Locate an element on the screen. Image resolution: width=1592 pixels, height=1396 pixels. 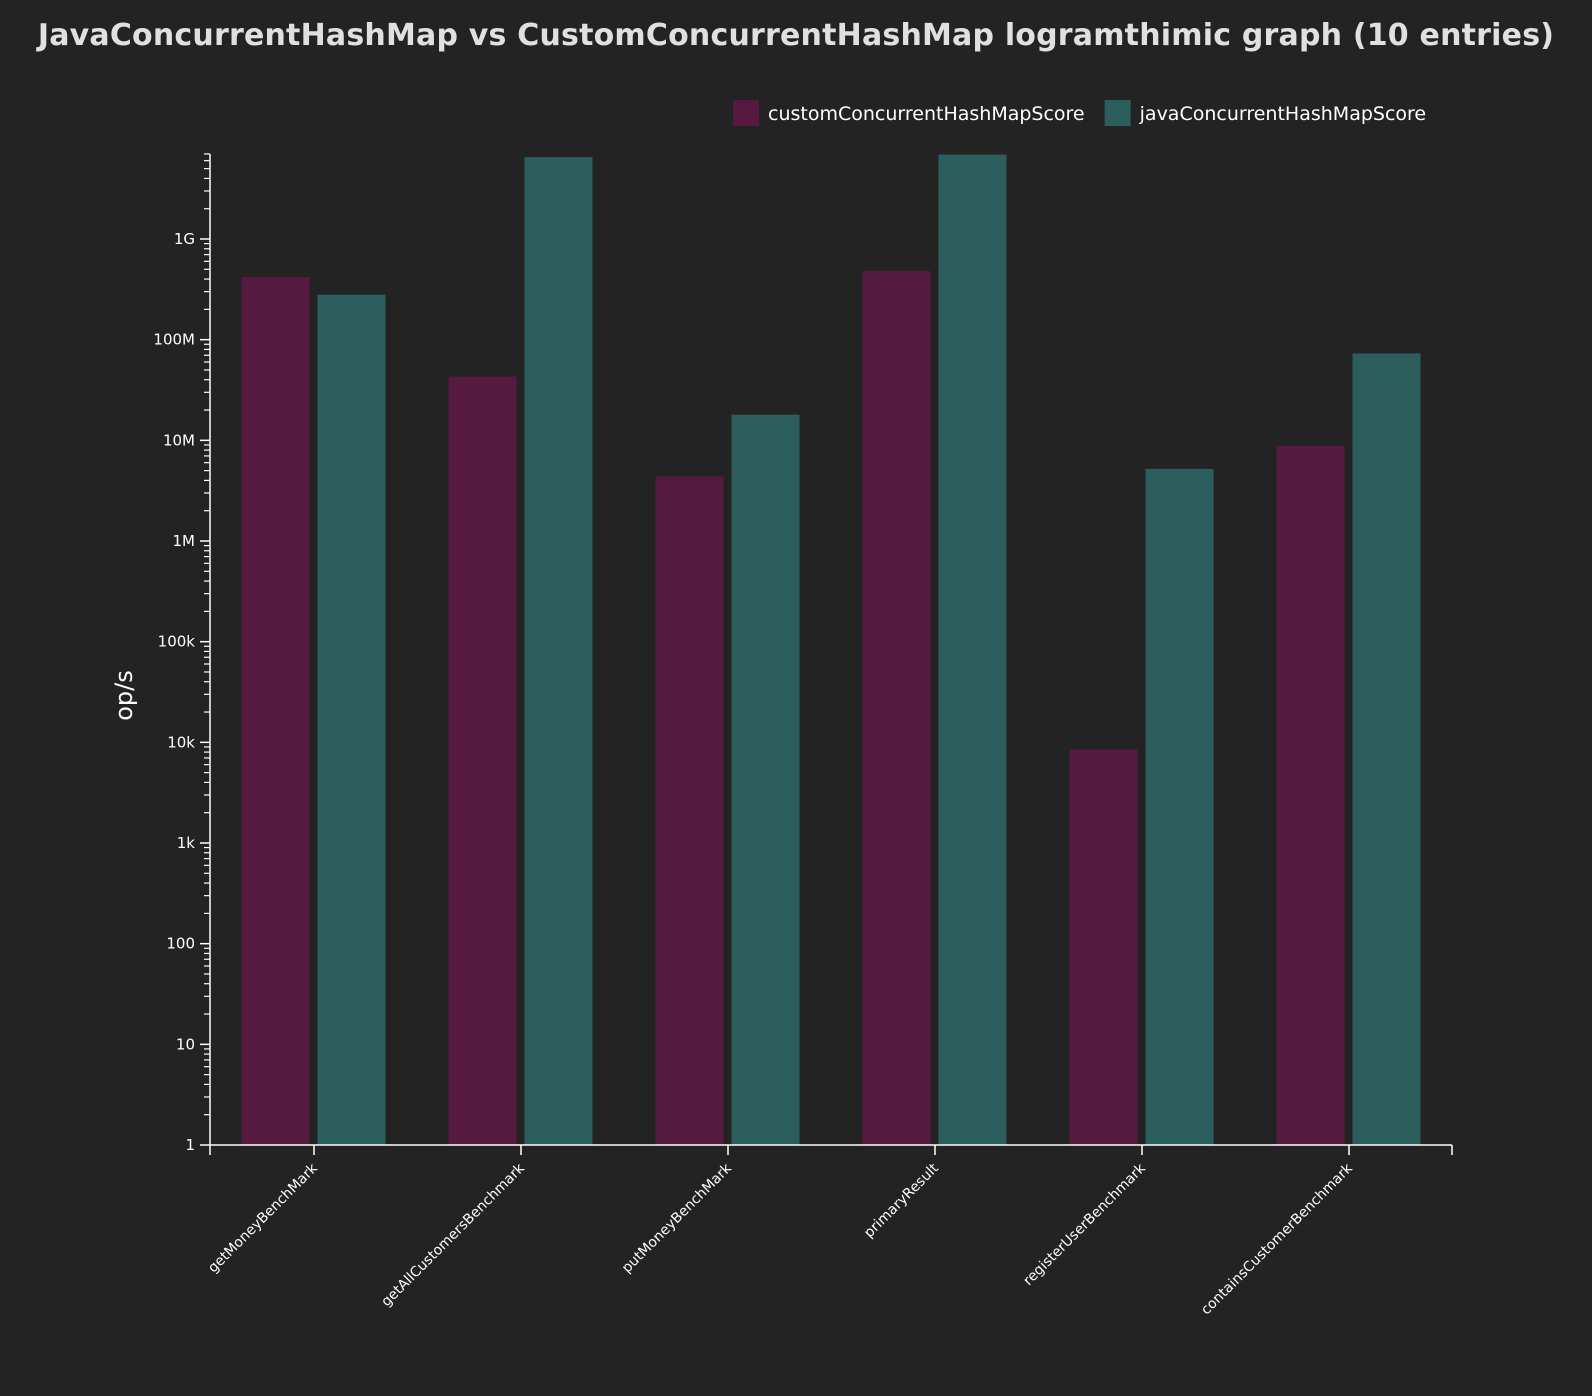
y-axis-title: op/s is located at coordinates (124, 695).